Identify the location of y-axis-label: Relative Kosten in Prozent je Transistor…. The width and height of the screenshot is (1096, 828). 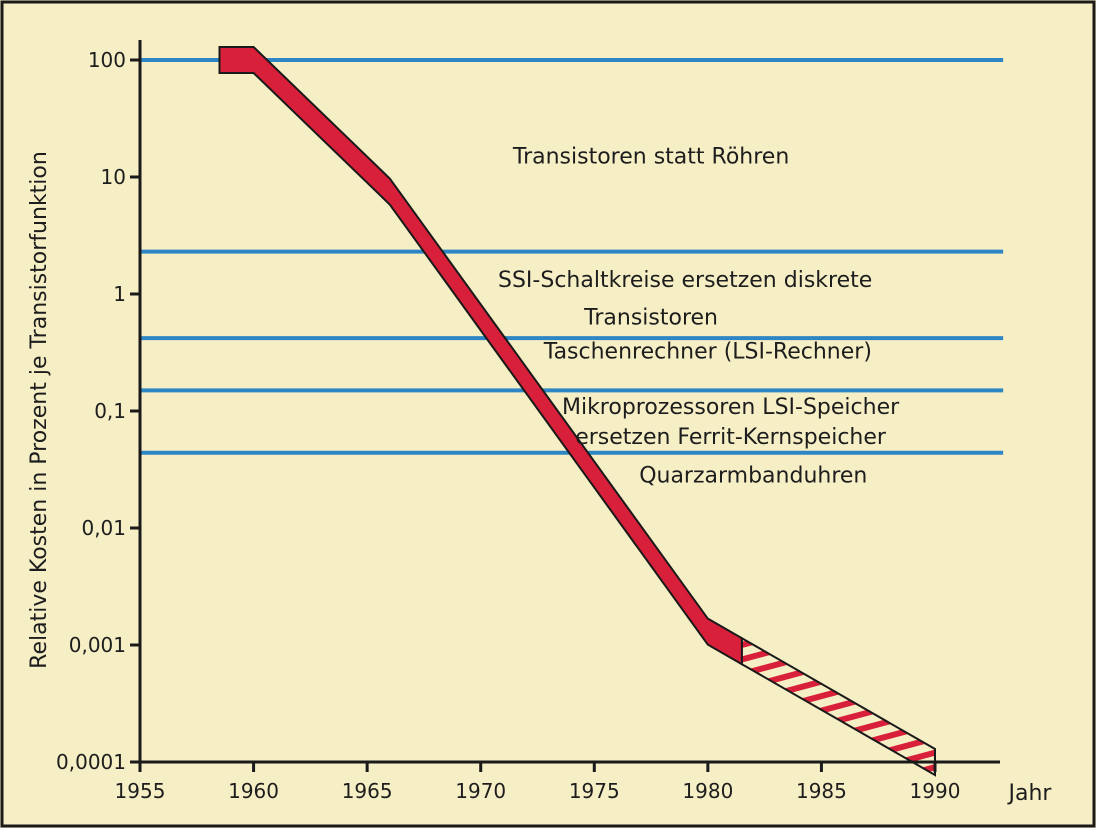
(39, 410).